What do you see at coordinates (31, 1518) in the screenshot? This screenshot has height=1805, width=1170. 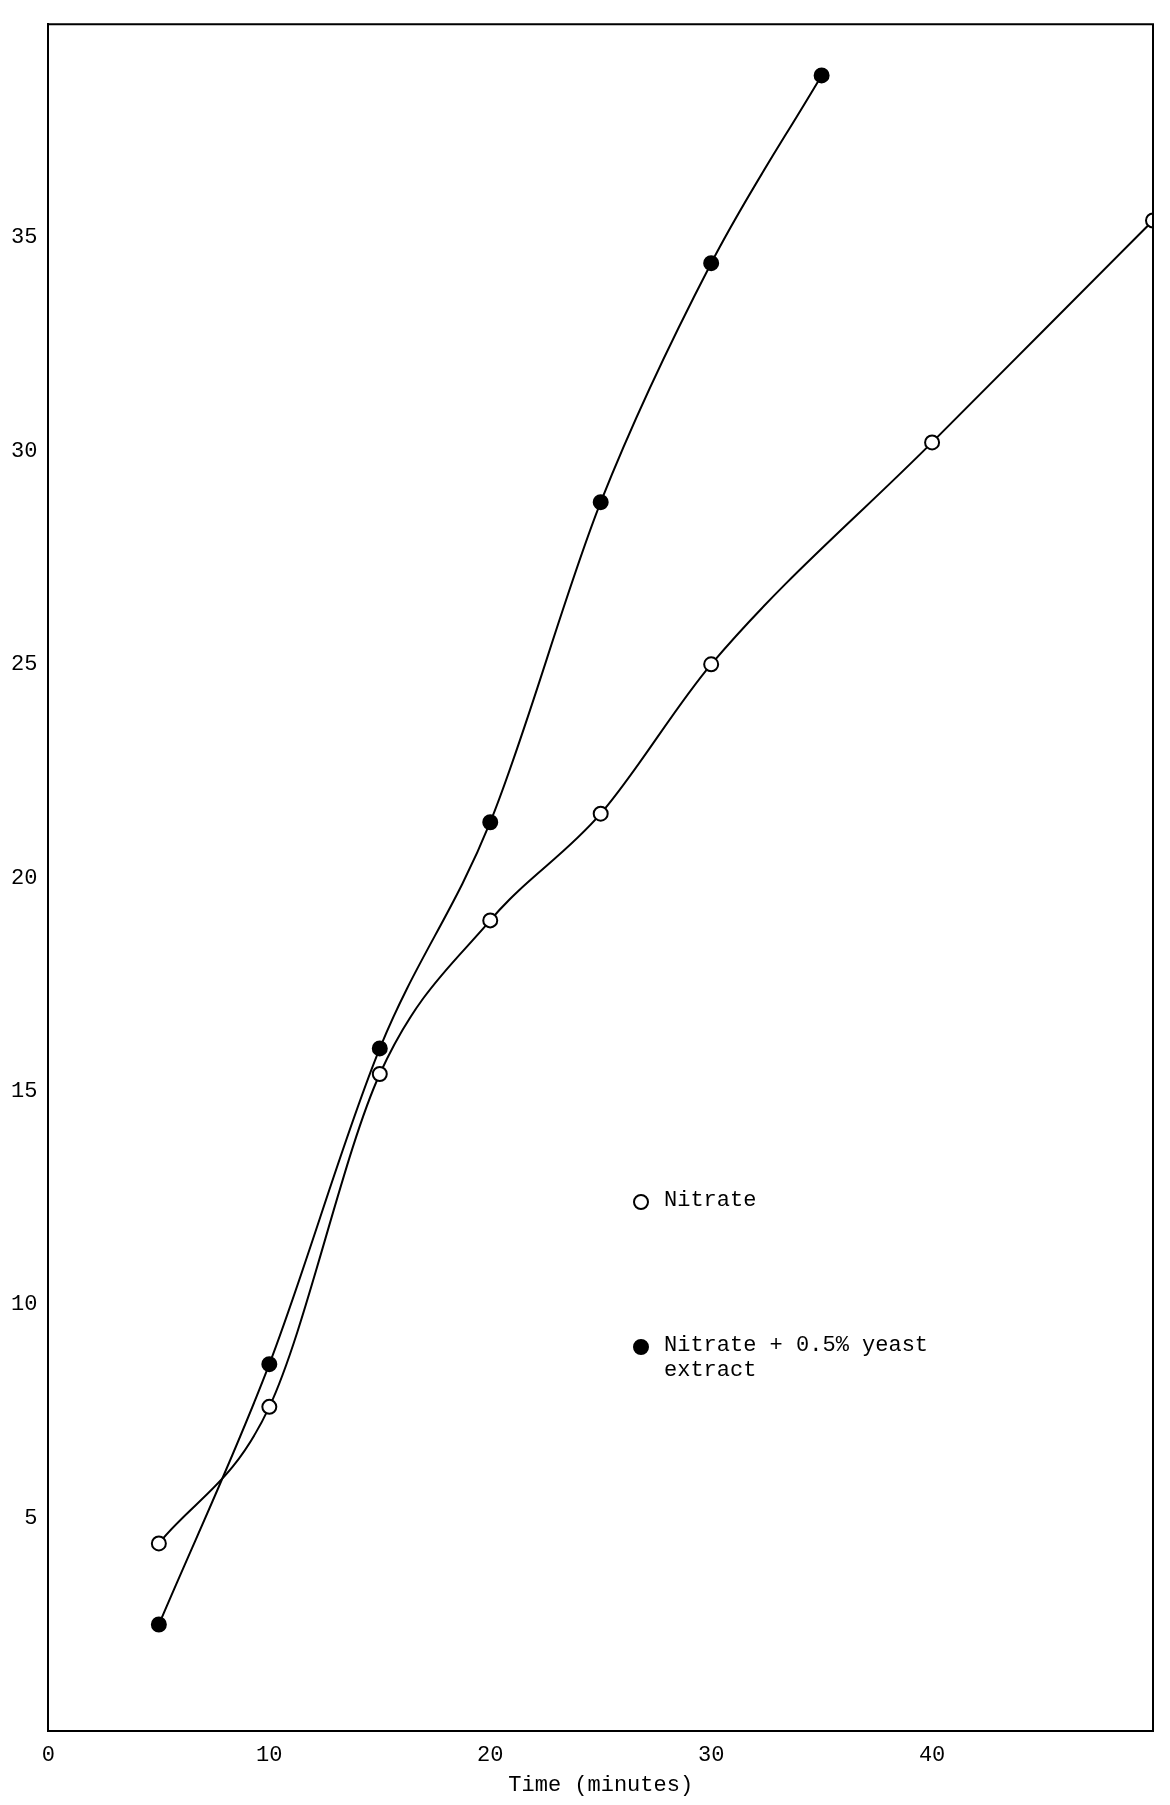 I see `y-tick-label: 5` at bounding box center [31, 1518].